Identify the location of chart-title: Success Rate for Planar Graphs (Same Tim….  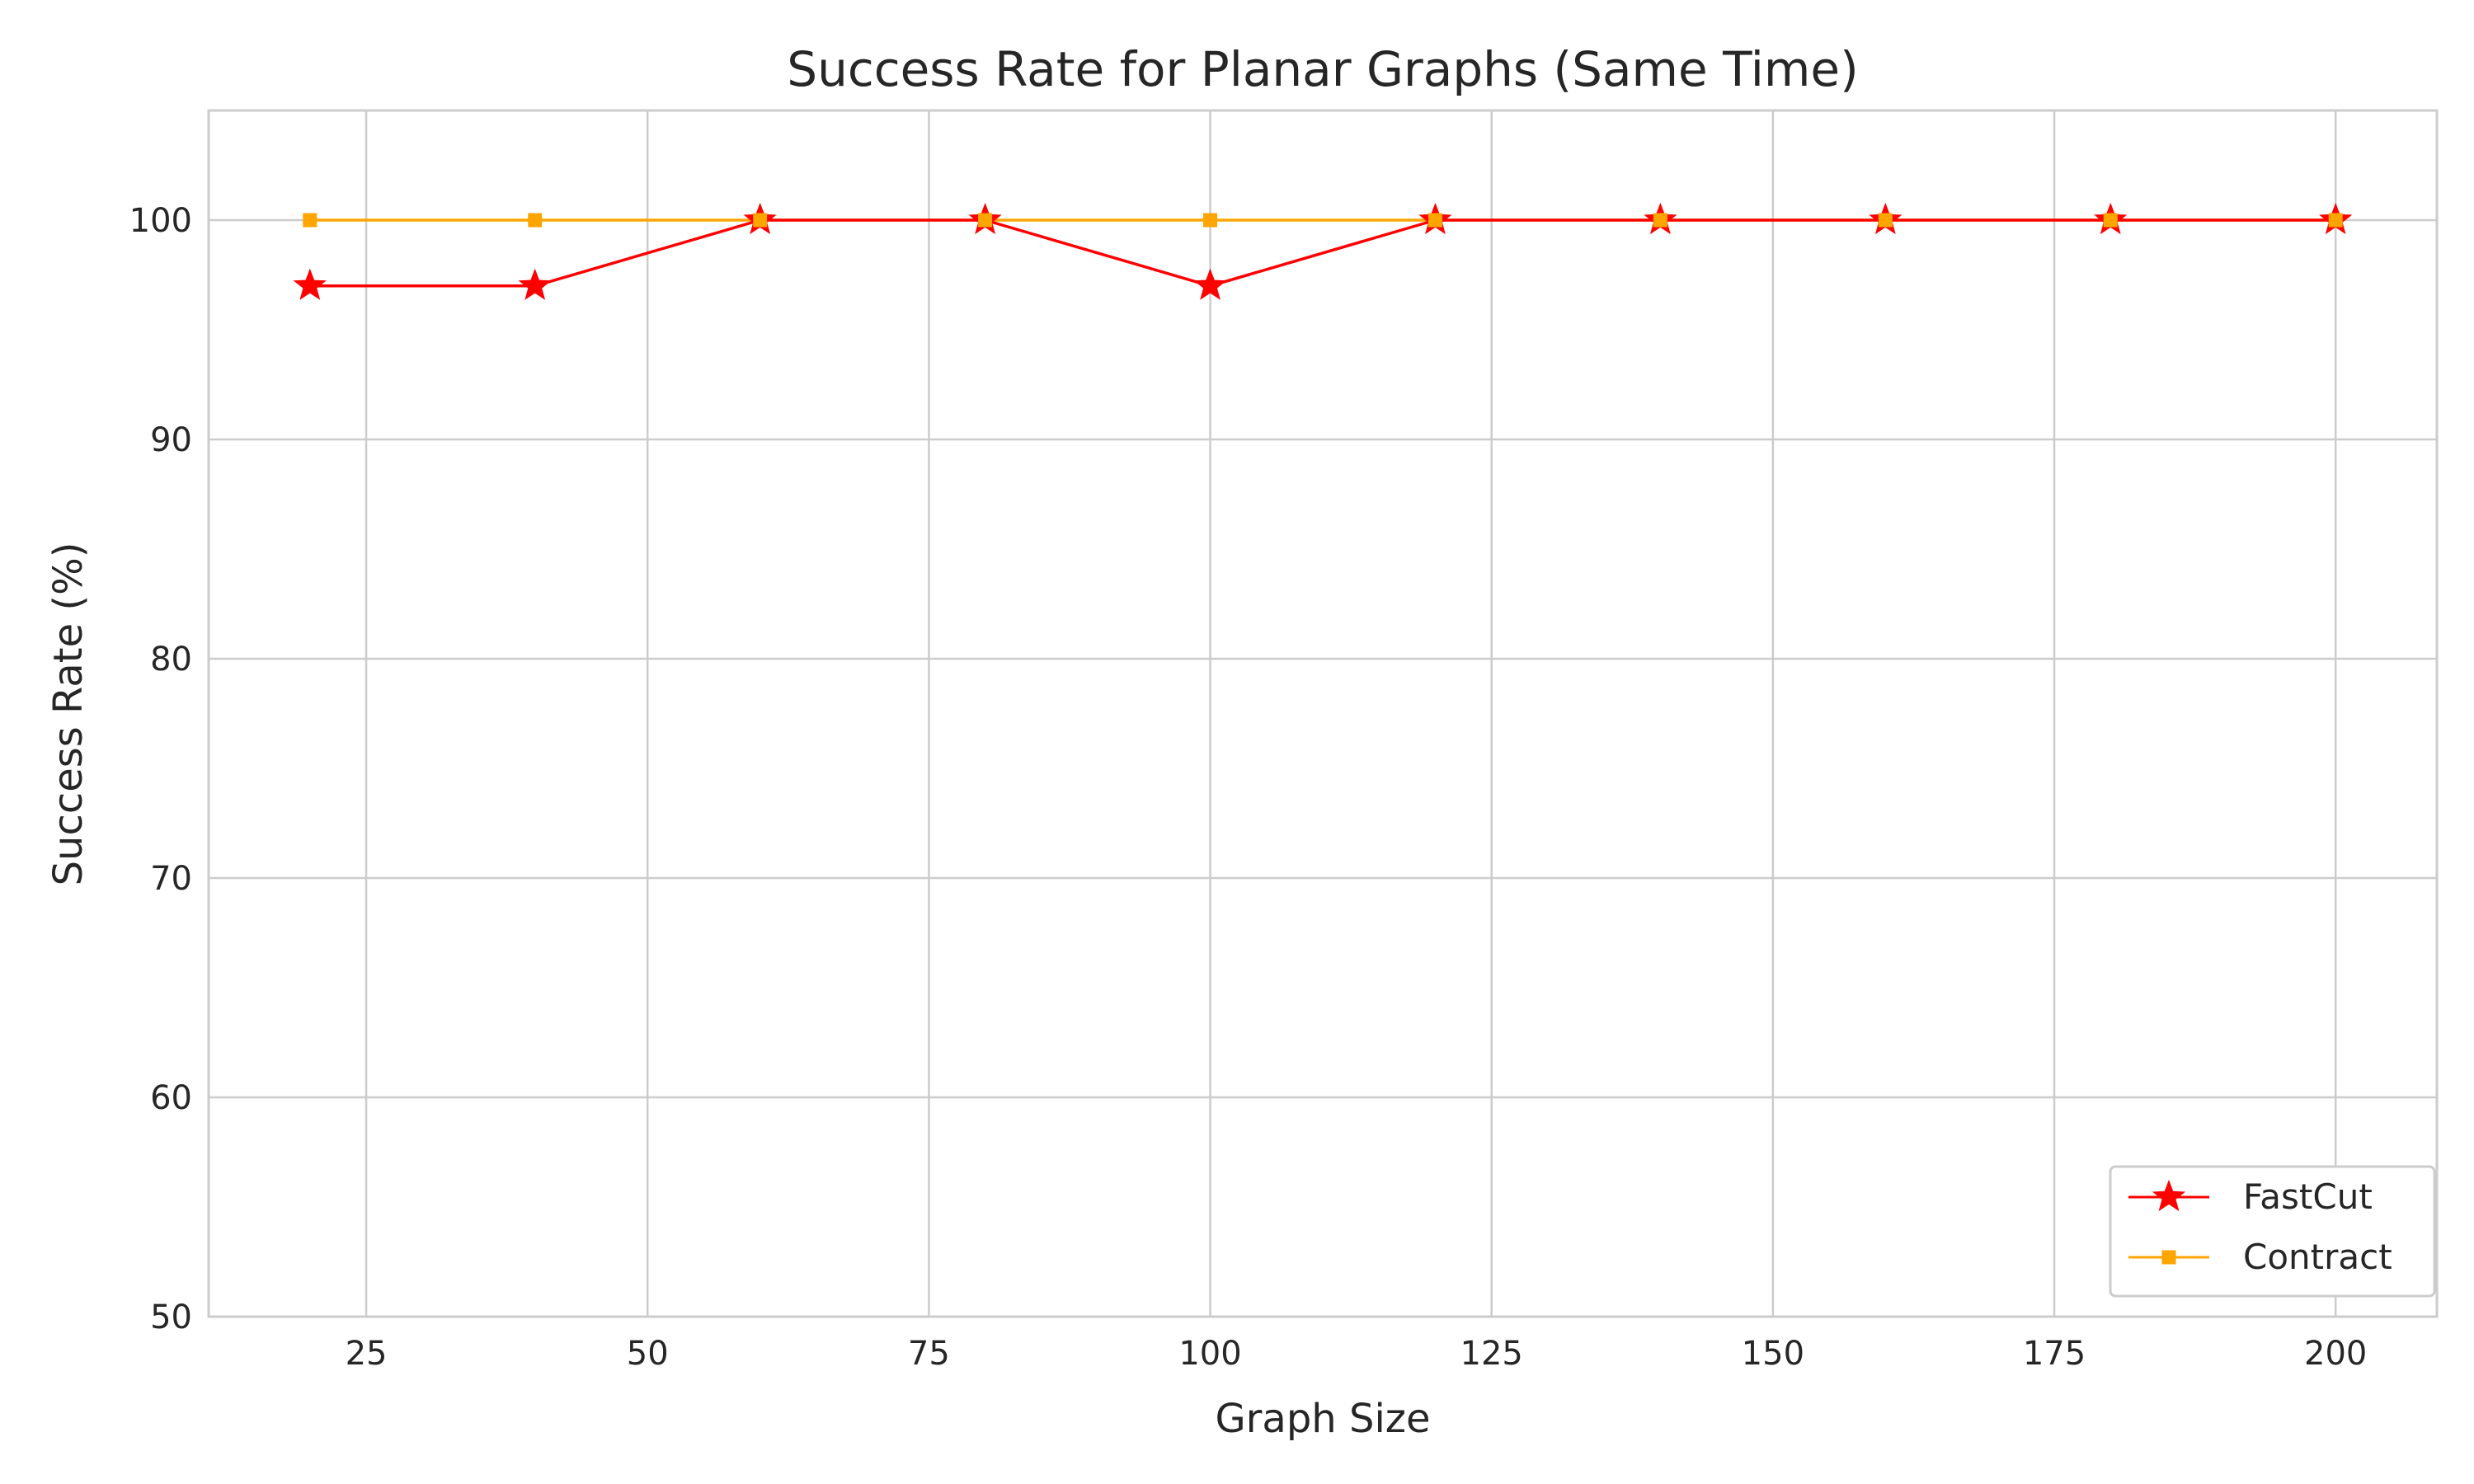
(1322, 69).